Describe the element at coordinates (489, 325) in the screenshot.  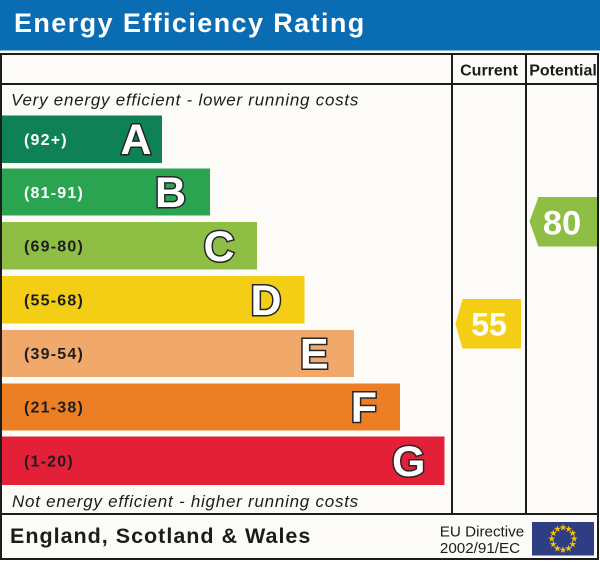
I see `svg-text: 55` at that location.